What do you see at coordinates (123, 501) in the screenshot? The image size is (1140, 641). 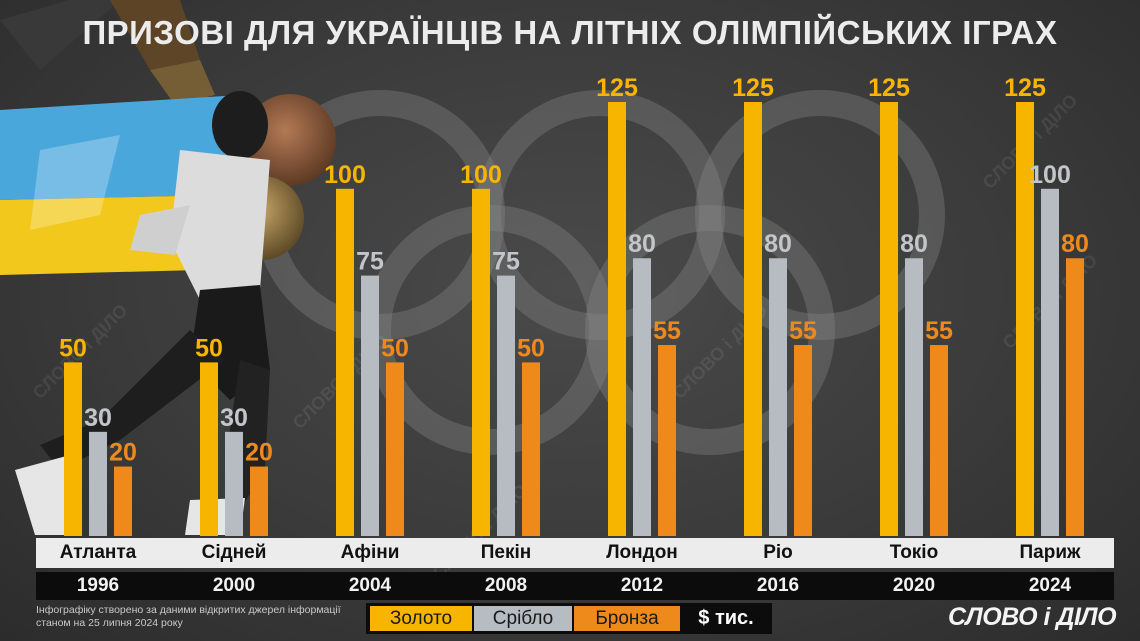 I see `bar-Бронза-Атланта` at bounding box center [123, 501].